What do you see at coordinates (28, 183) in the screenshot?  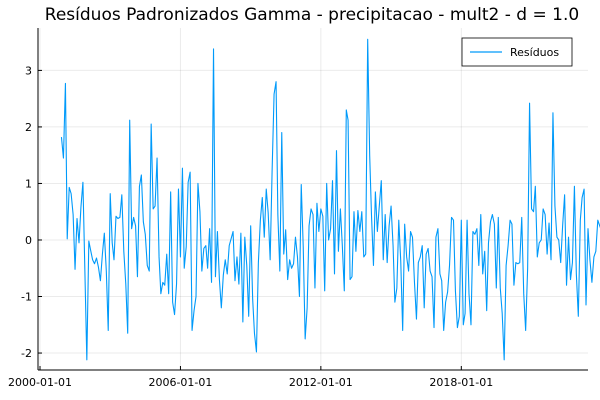 I see `y-tick-label: 1` at bounding box center [28, 183].